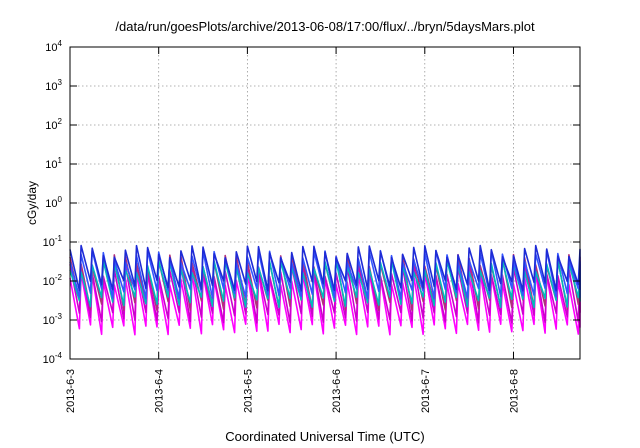 The height and width of the screenshot is (448, 640). I want to click on y-tick-label: 10⁰, so click(53, 202).